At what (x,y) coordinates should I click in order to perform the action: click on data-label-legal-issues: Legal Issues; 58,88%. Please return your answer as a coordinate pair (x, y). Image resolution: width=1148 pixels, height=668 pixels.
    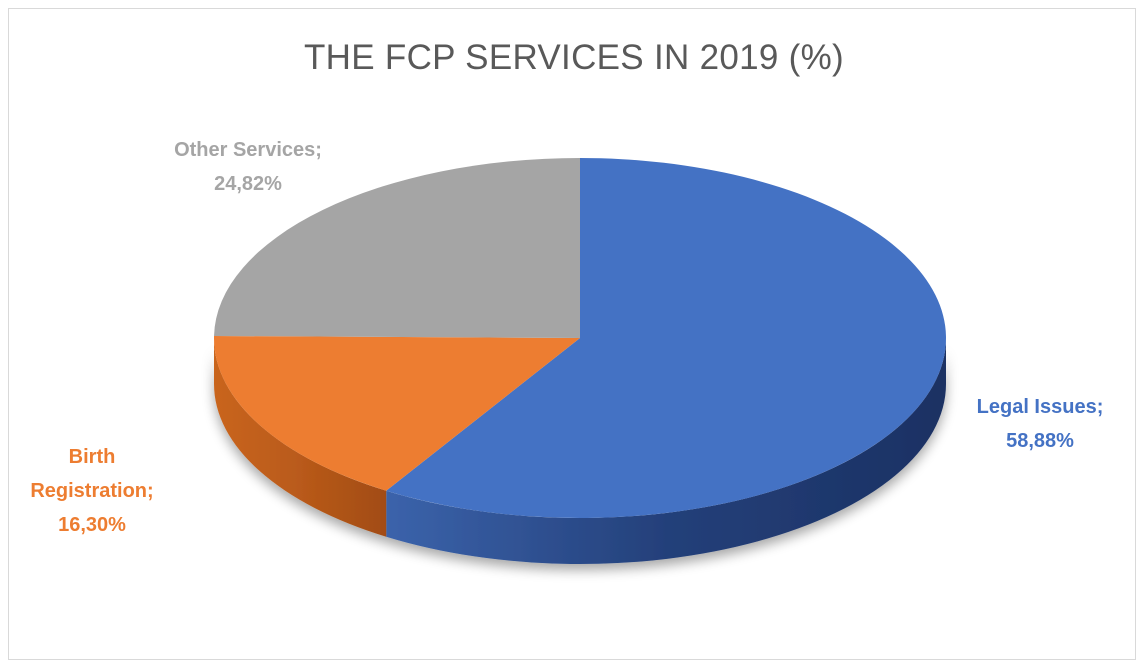
    Looking at the image, I should click on (1040, 424).